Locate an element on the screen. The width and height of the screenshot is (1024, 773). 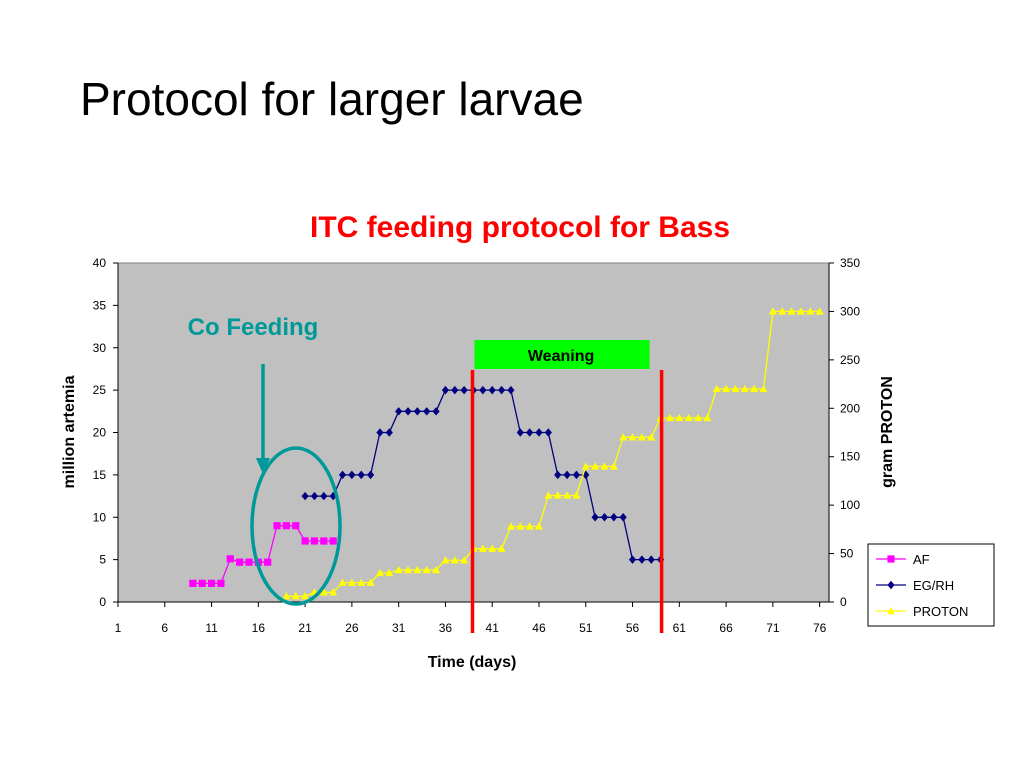
x-tick-label: 11 is located at coordinates (211, 628).